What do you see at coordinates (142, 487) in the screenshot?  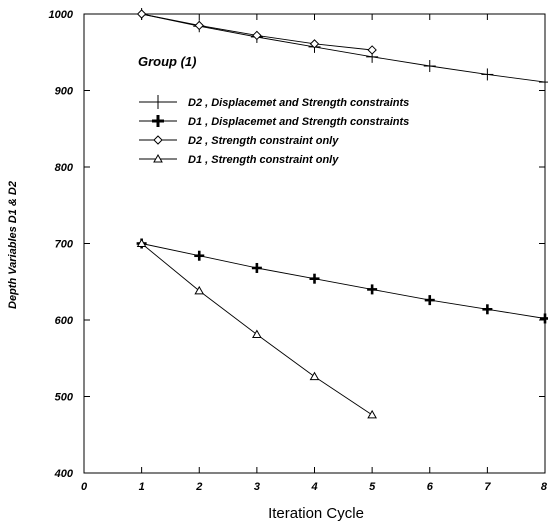 I see `x-tick-label: 1` at bounding box center [142, 487].